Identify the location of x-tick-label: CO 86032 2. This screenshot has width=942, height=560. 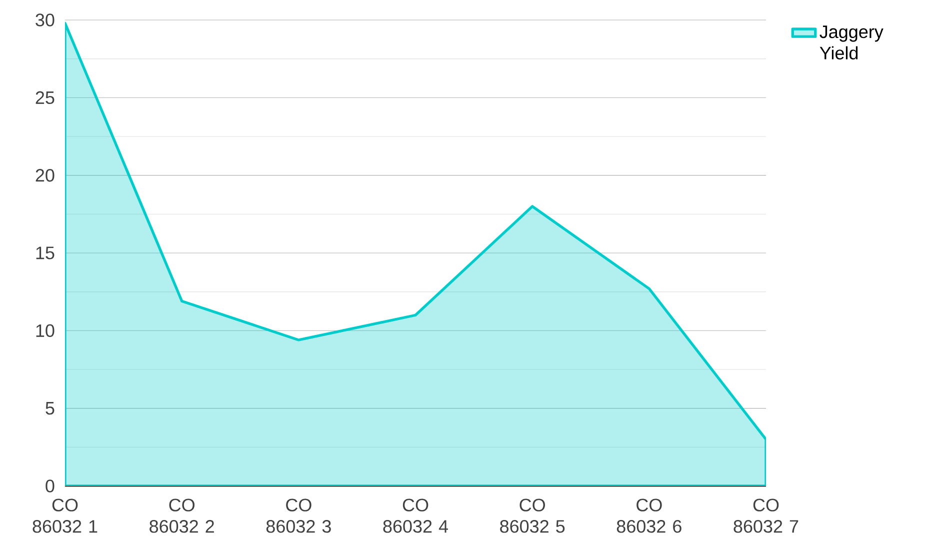
(182, 515).